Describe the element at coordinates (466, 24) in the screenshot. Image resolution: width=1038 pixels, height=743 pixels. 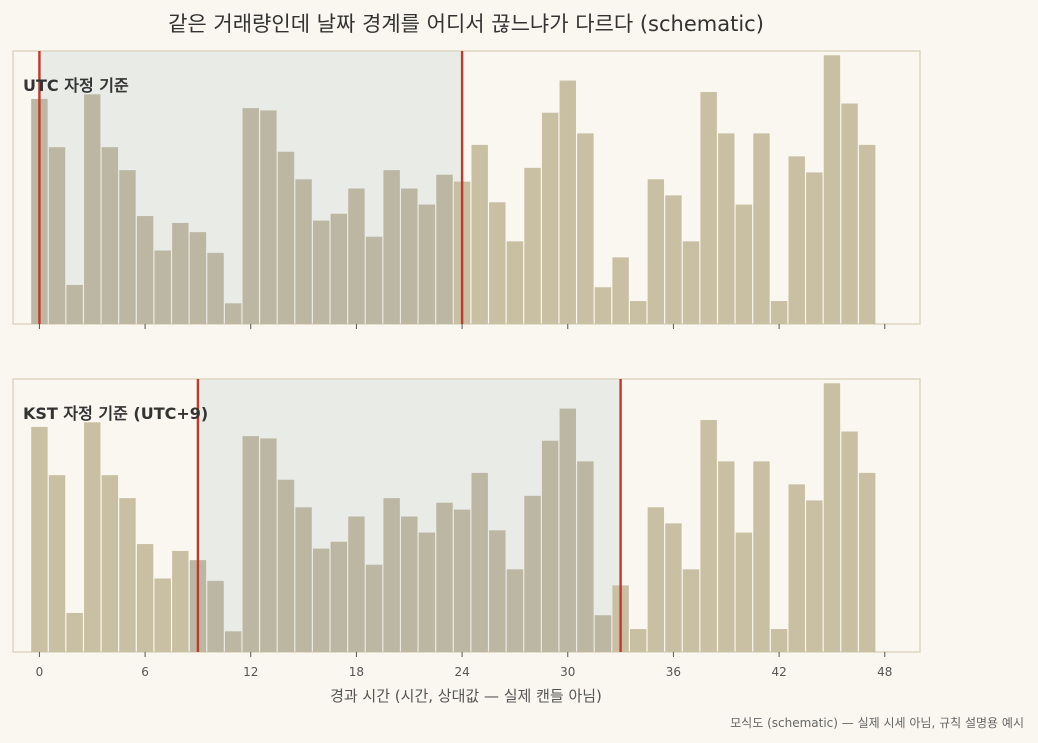
I see `chart-title: 같은 거래량인데 날짜 경계를 어디서 끊느냐가 다르다 (schematic)` at that location.